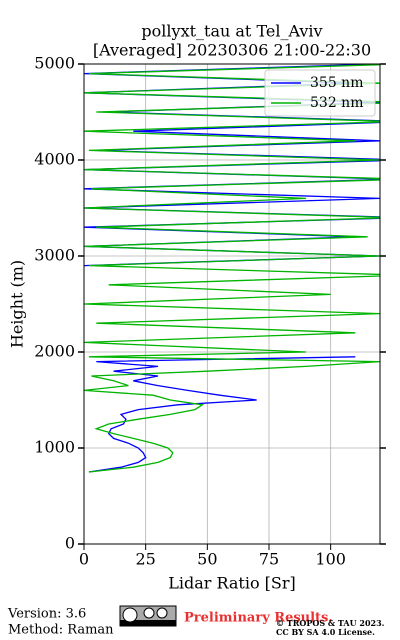 The height and width of the screenshot is (640, 400). I want to click on x-tick-label: 50, so click(207, 559).